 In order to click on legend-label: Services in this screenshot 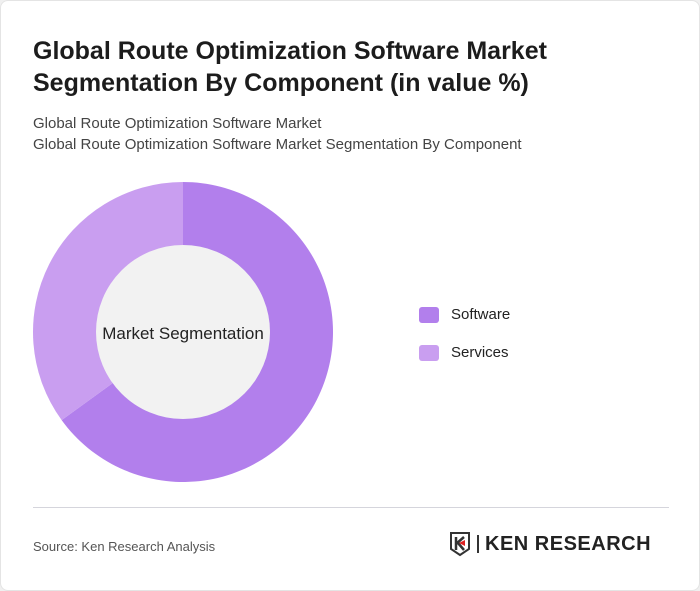, I will do `click(480, 352)`.